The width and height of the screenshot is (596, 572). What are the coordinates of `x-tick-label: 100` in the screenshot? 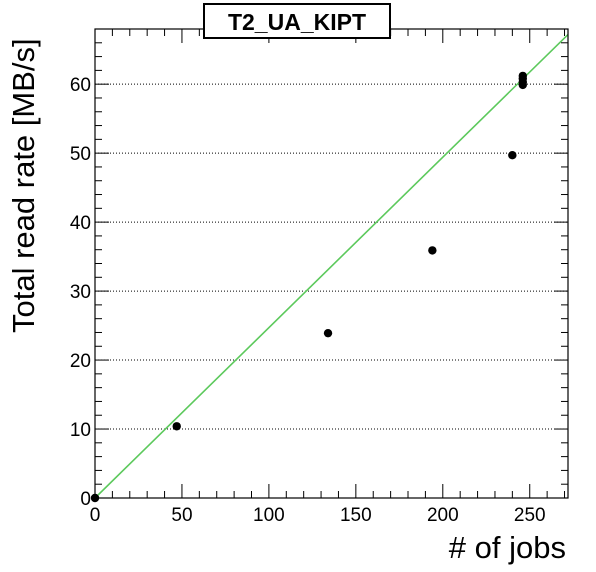 It's located at (269, 515).